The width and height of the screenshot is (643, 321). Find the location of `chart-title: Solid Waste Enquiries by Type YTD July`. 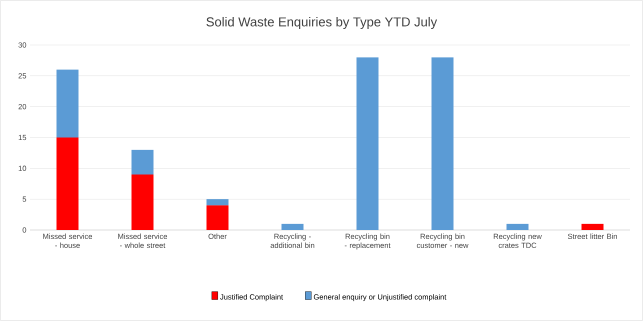

chart-title: Solid Waste Enquiries by Type YTD July is located at coordinates (322, 23).